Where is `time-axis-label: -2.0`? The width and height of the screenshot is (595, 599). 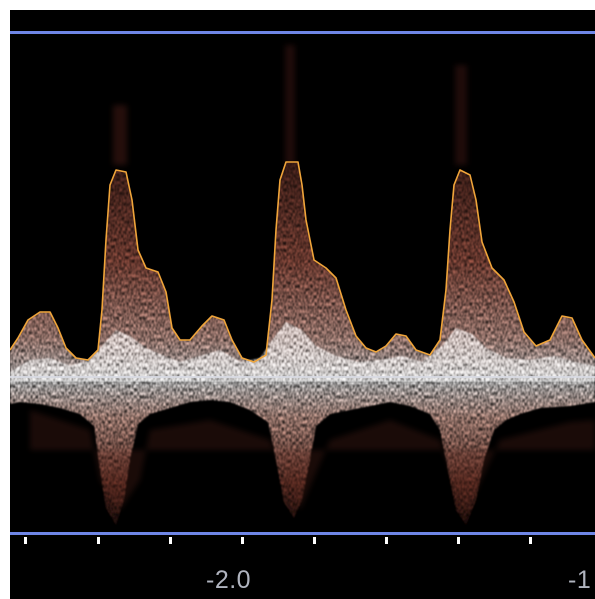 time-axis-label: -2.0 is located at coordinates (229, 580).